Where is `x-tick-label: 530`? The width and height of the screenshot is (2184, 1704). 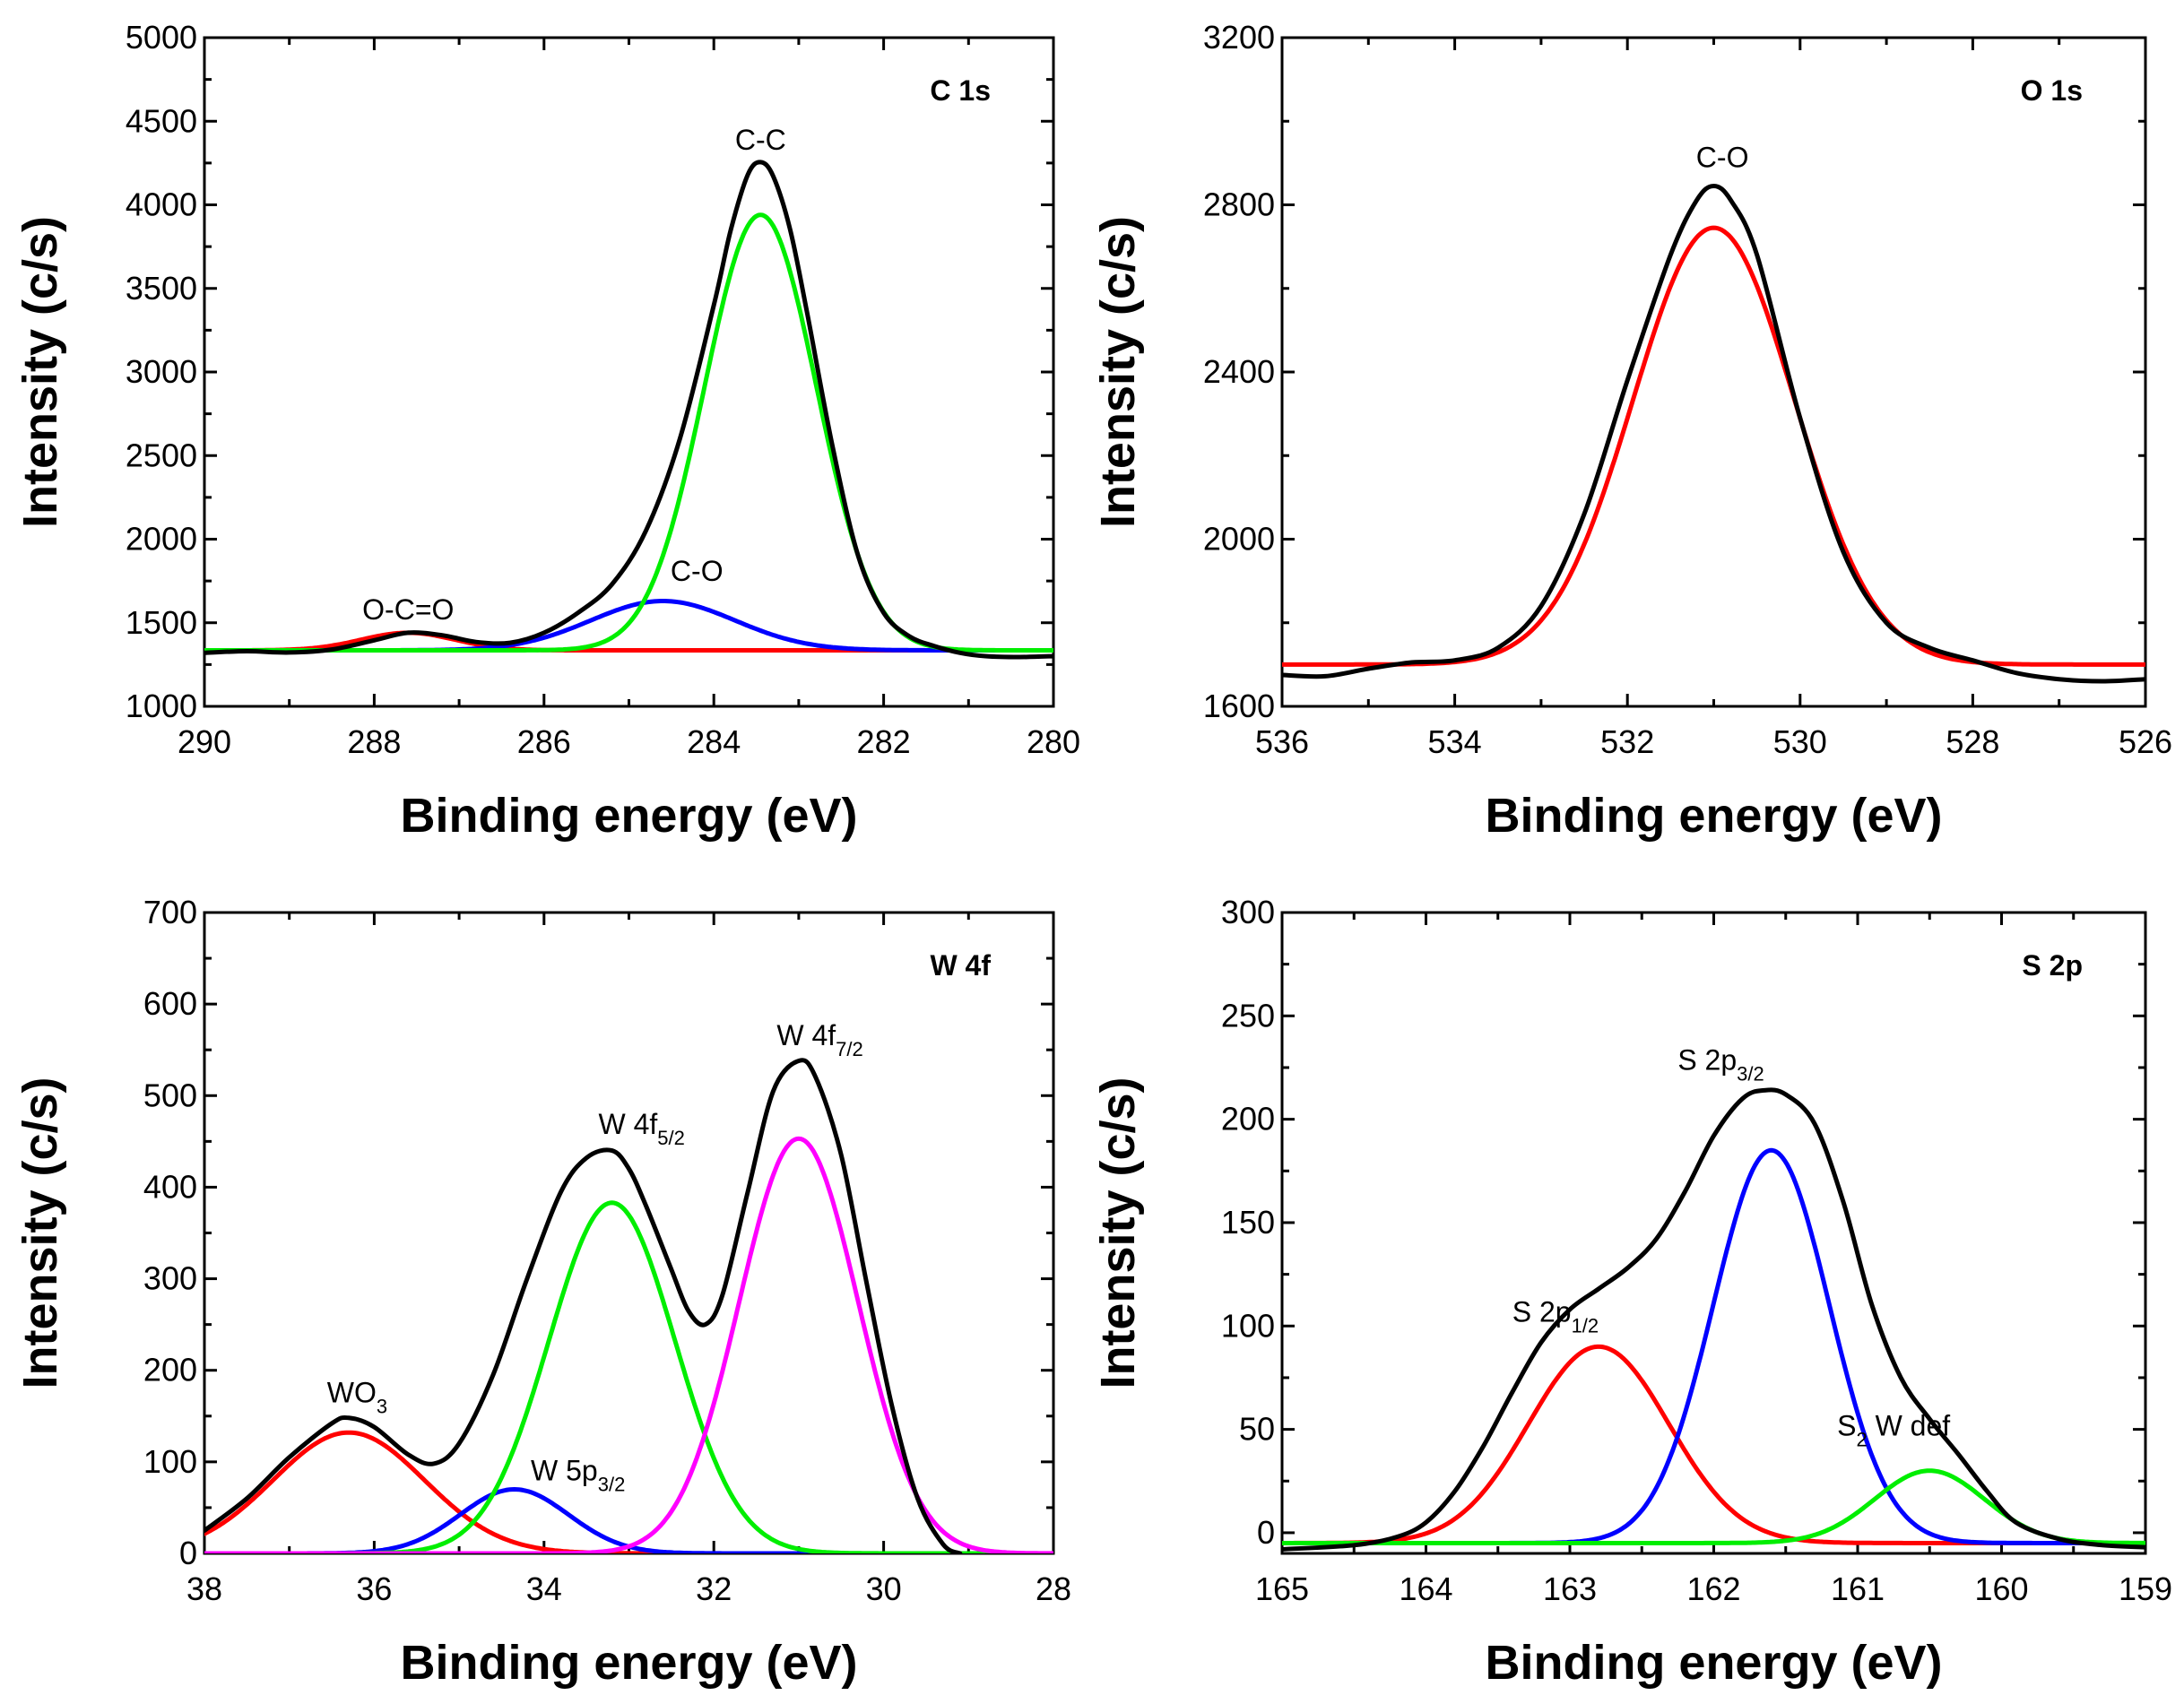
x-tick-label: 530 is located at coordinates (1800, 742).